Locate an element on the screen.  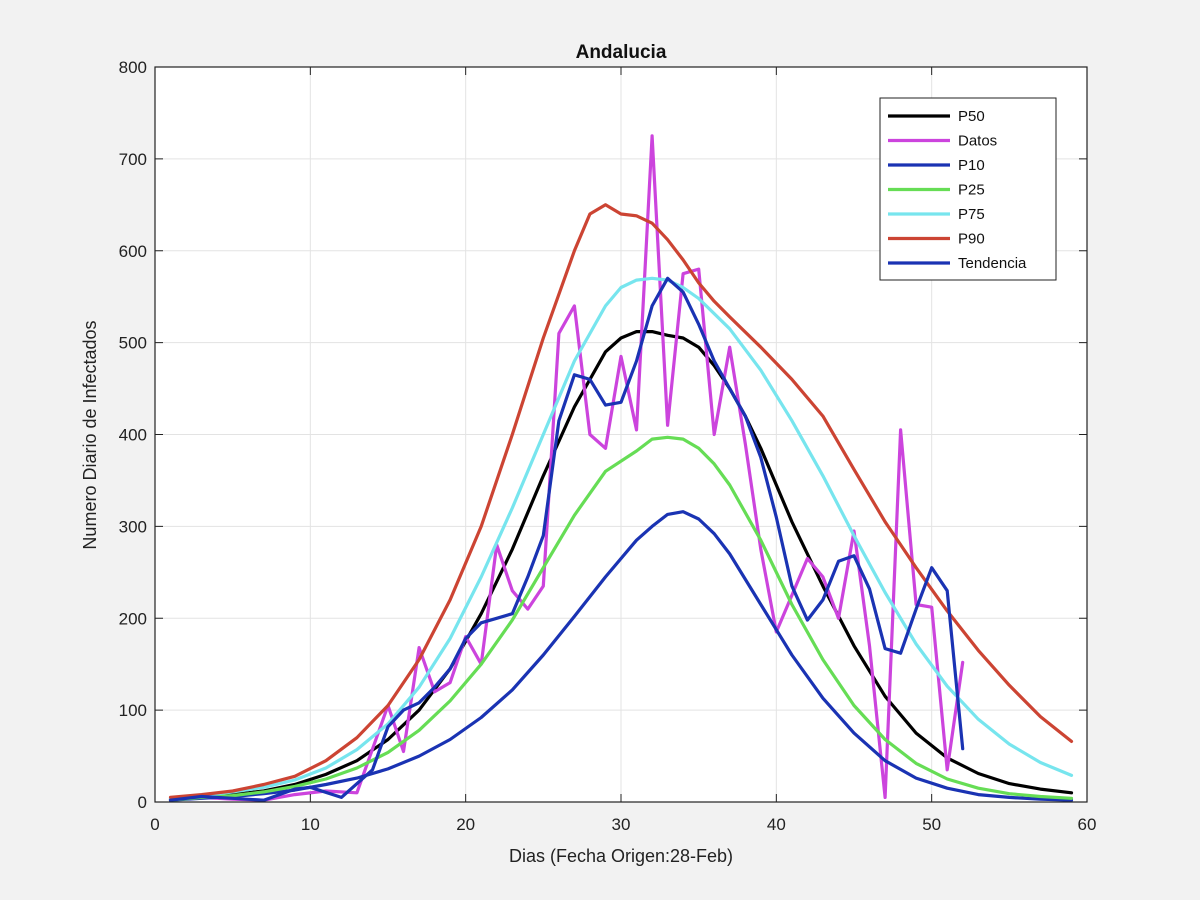
legend-label-p25: P25 is located at coordinates (971, 190).